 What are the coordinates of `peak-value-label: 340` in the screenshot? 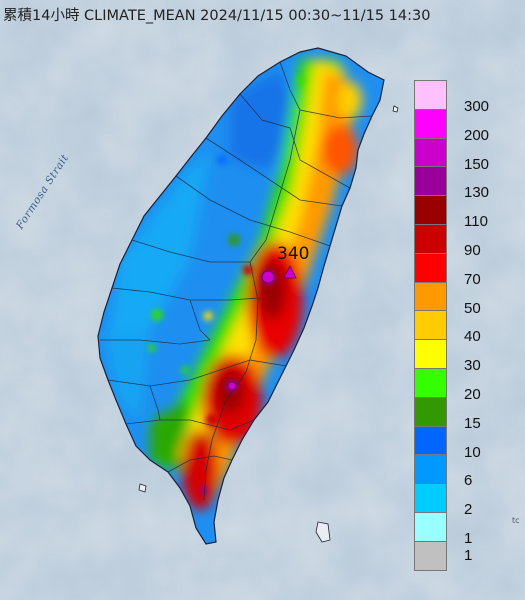 It's located at (293, 254).